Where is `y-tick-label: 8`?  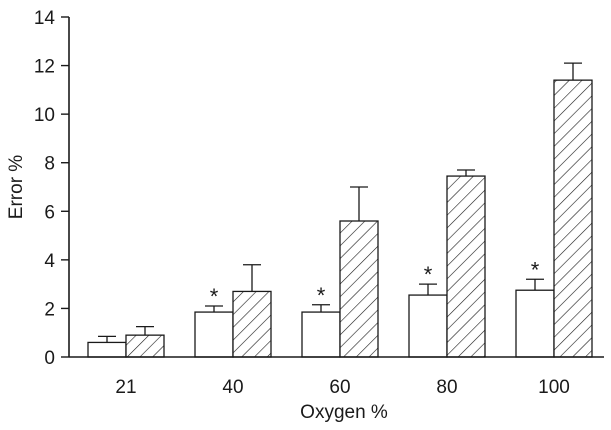
y-tick-label: 8 is located at coordinates (49, 164).